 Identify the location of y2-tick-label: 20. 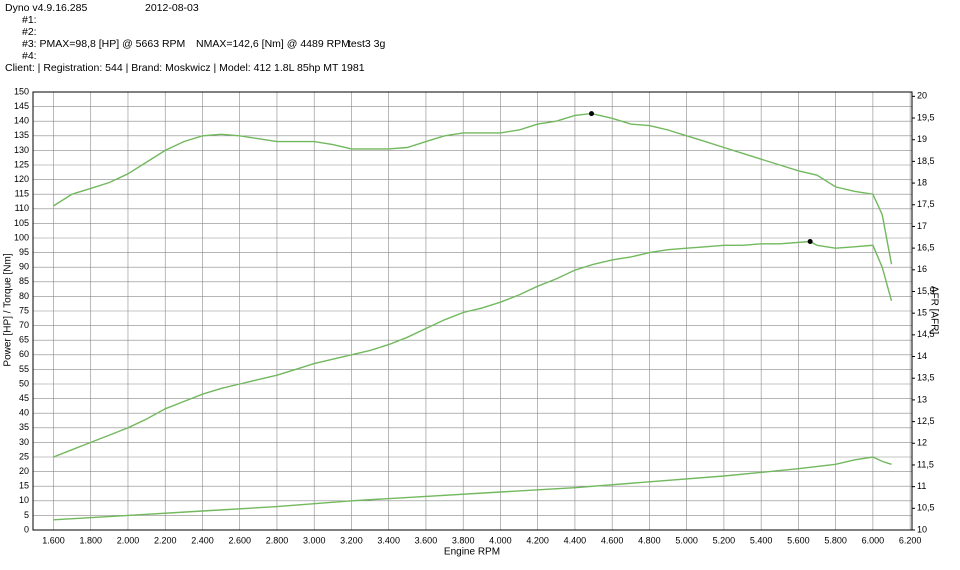
(922, 96).